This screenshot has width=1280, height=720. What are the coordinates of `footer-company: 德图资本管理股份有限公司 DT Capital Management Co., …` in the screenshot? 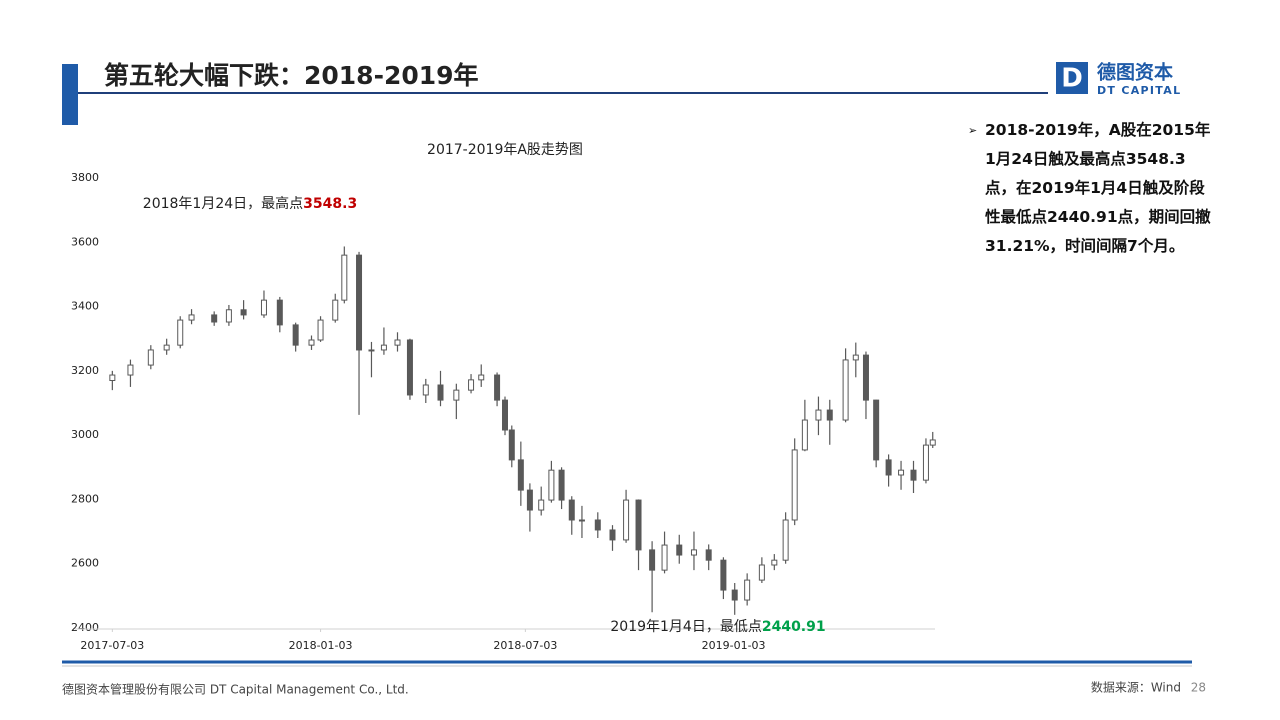 It's located at (235, 689).